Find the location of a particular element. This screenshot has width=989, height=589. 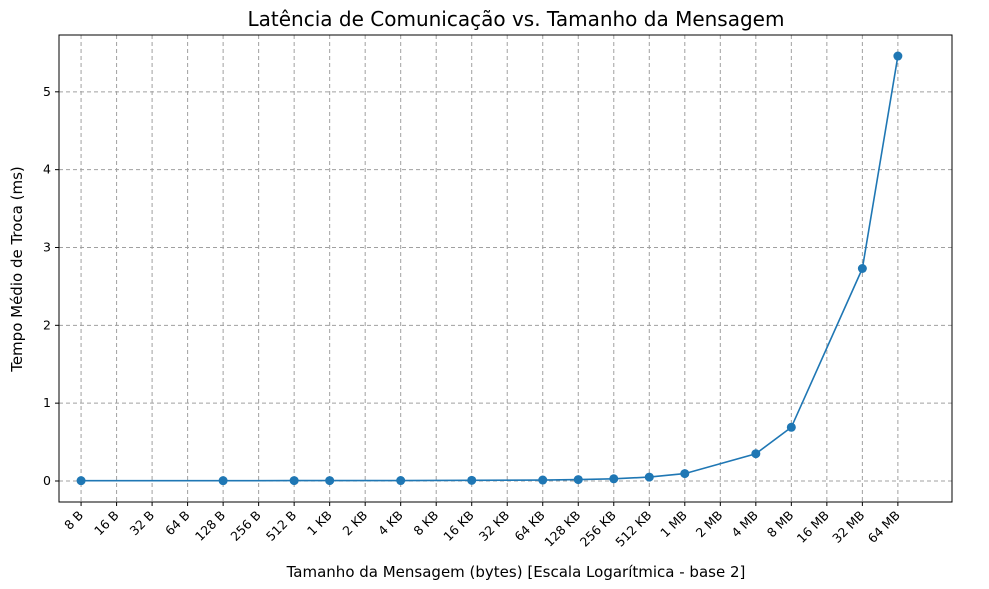

x-tick-label: 1 MB is located at coordinates (673, 524).